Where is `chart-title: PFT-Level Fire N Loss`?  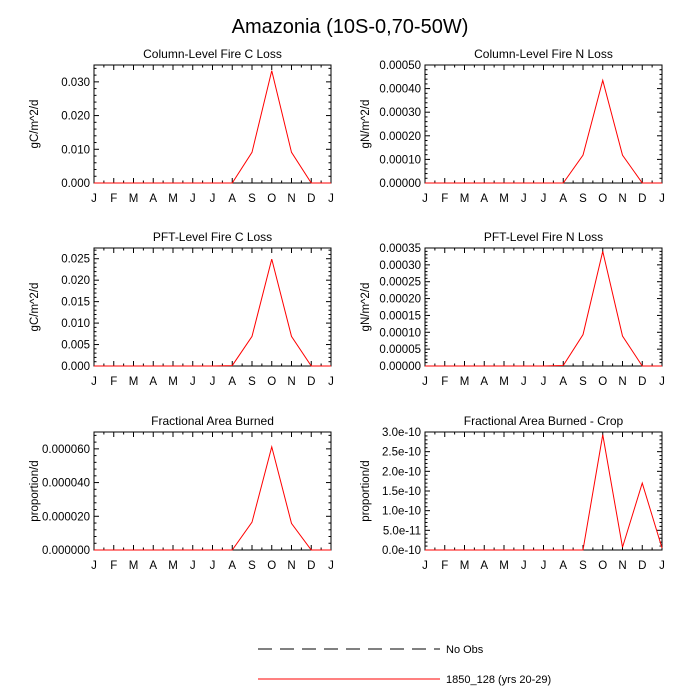 chart-title: PFT-Level Fire N Loss is located at coordinates (543, 237).